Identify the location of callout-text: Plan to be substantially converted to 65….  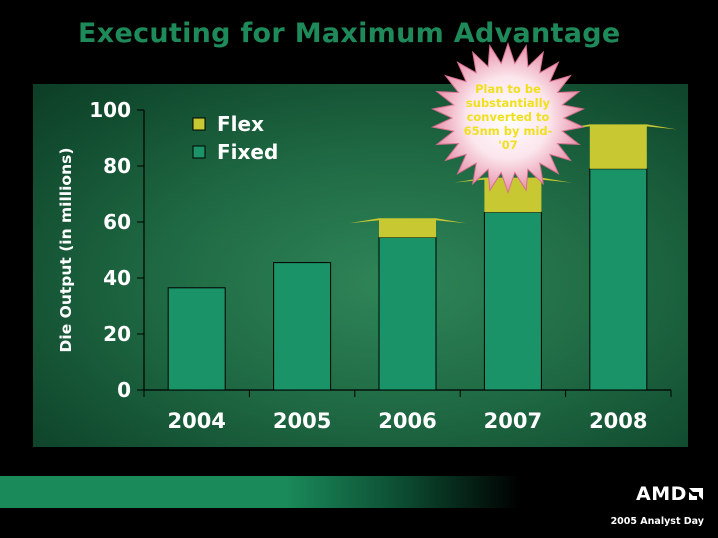
(508, 117).